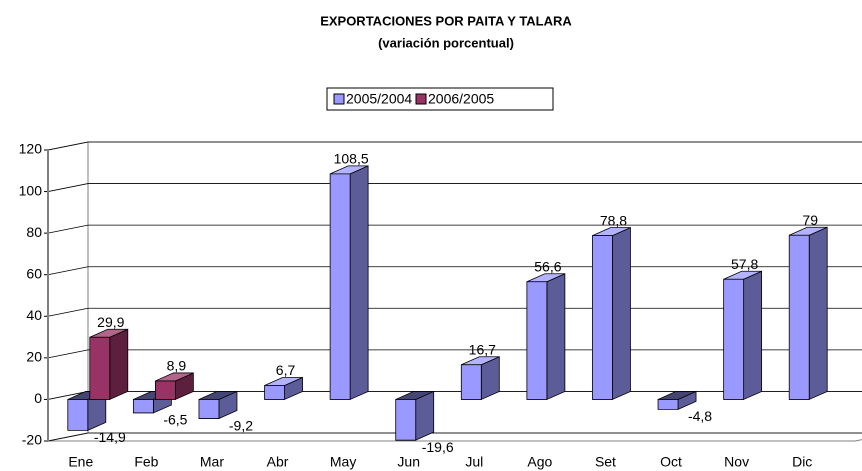 This screenshot has height=471, width=862. I want to click on y-tick-label: 0, so click(38, 398).